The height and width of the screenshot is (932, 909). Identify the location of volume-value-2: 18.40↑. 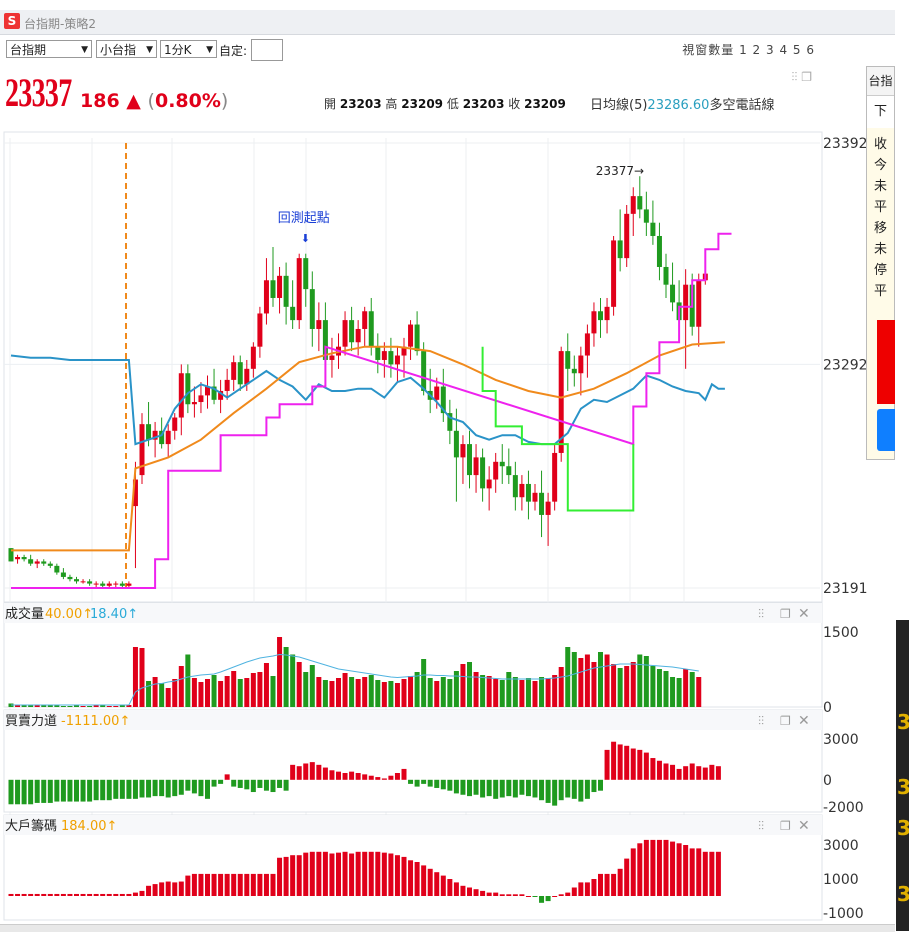
(114, 614).